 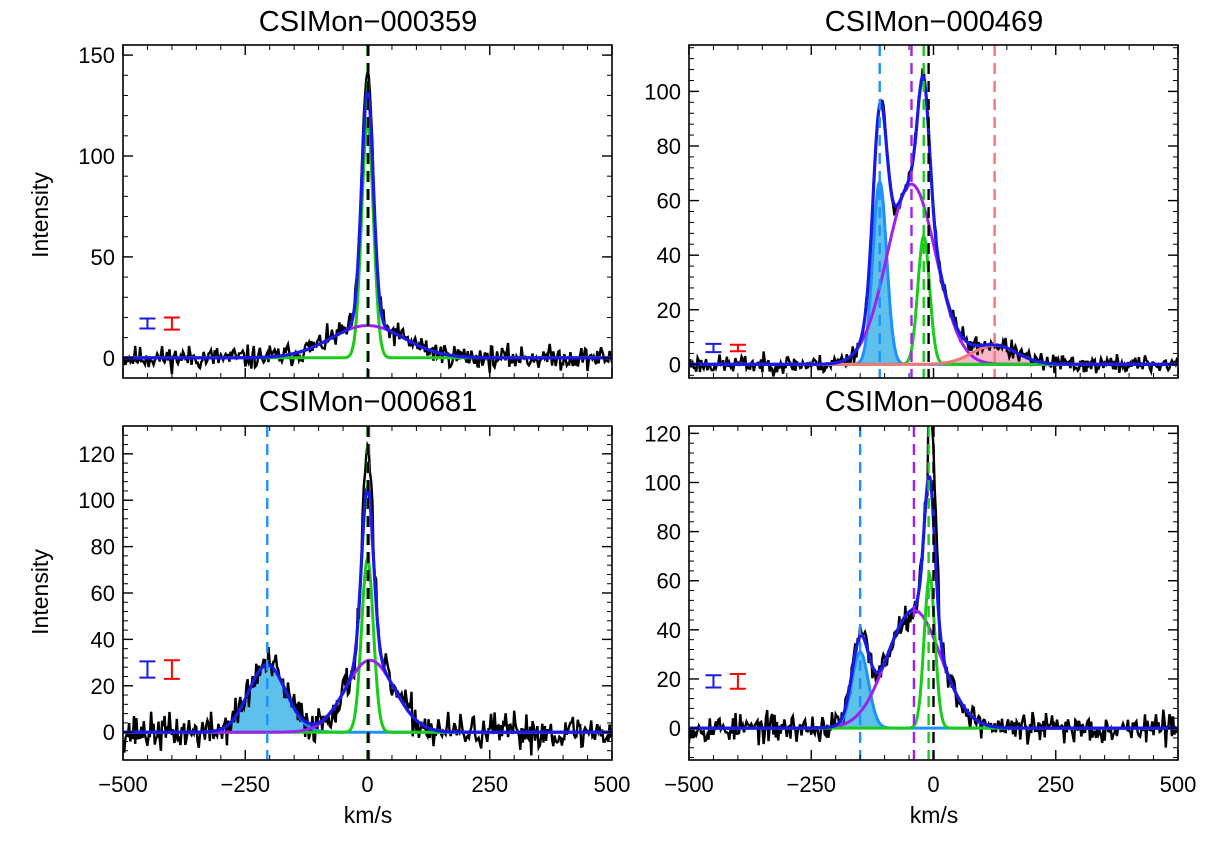 What do you see at coordinates (367, 698) in the screenshot?
I see `blue_wing-fill` at bounding box center [367, 698].